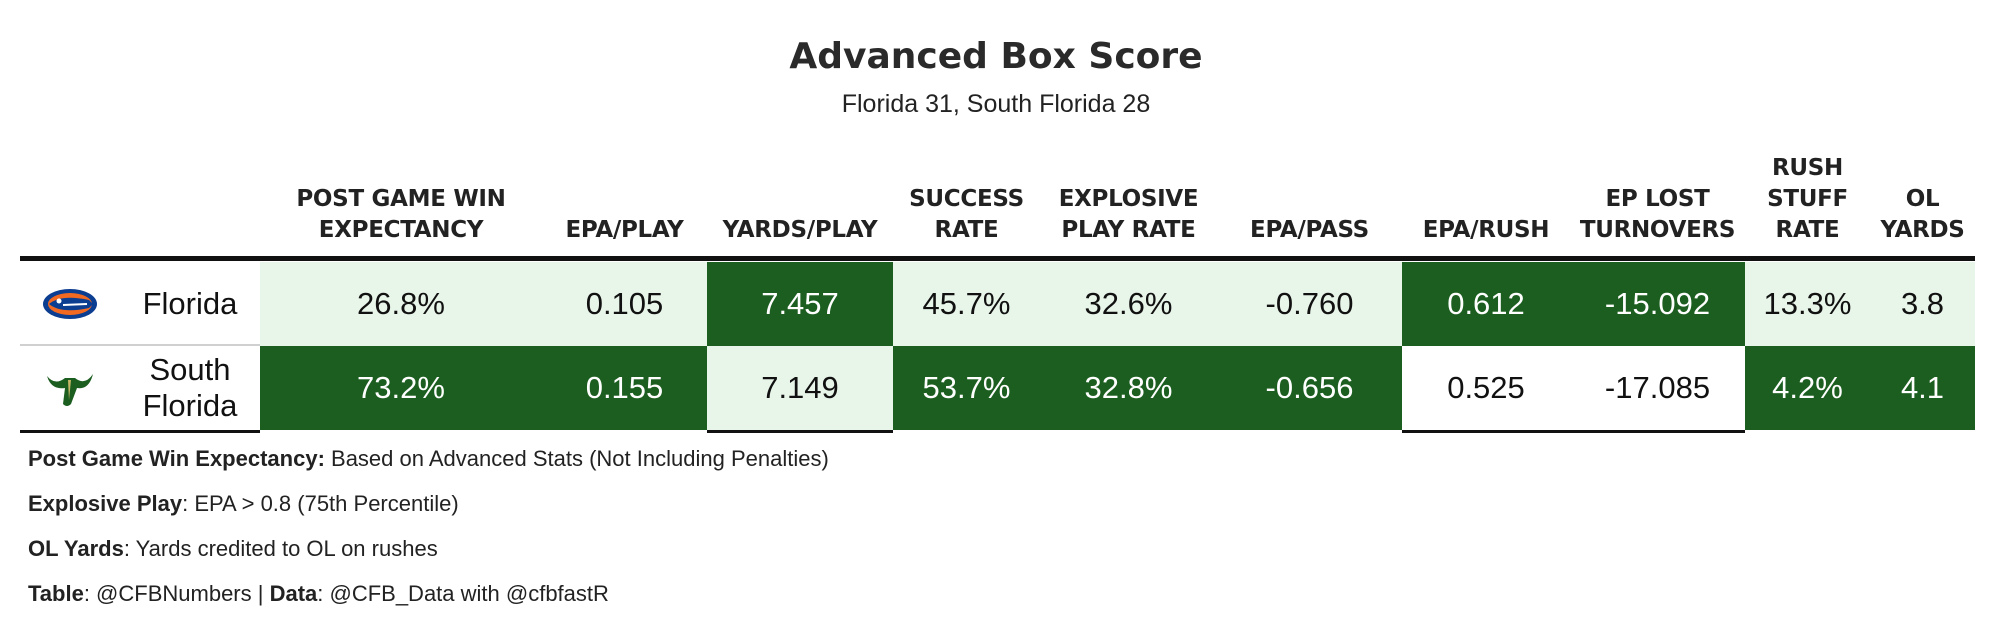 The width and height of the screenshot is (1992, 641). I want to click on team-name-cell: South Florida, so click(190, 388).